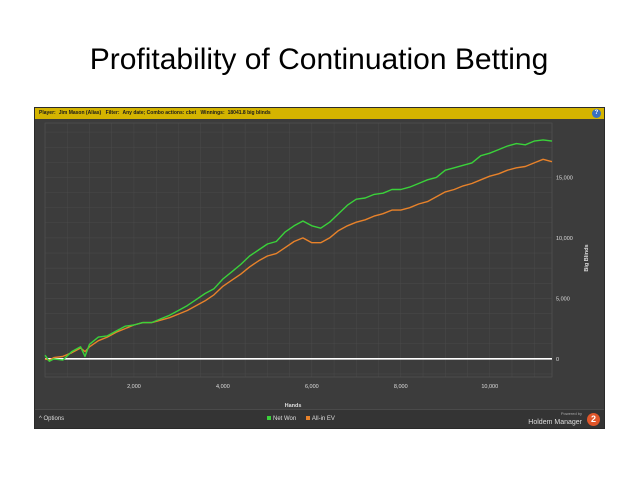  What do you see at coordinates (285, 419) in the screenshot?
I see `legend-label-net-won: Net Won` at bounding box center [285, 419].